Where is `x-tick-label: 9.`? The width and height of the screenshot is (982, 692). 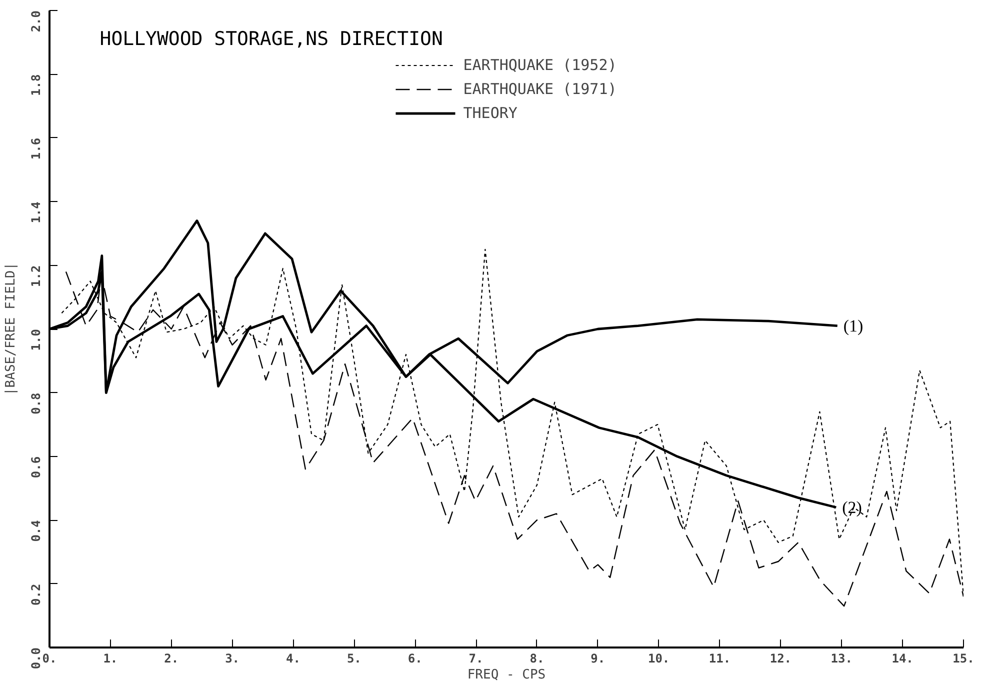
x-tick-label: 9. is located at coordinates (598, 659).